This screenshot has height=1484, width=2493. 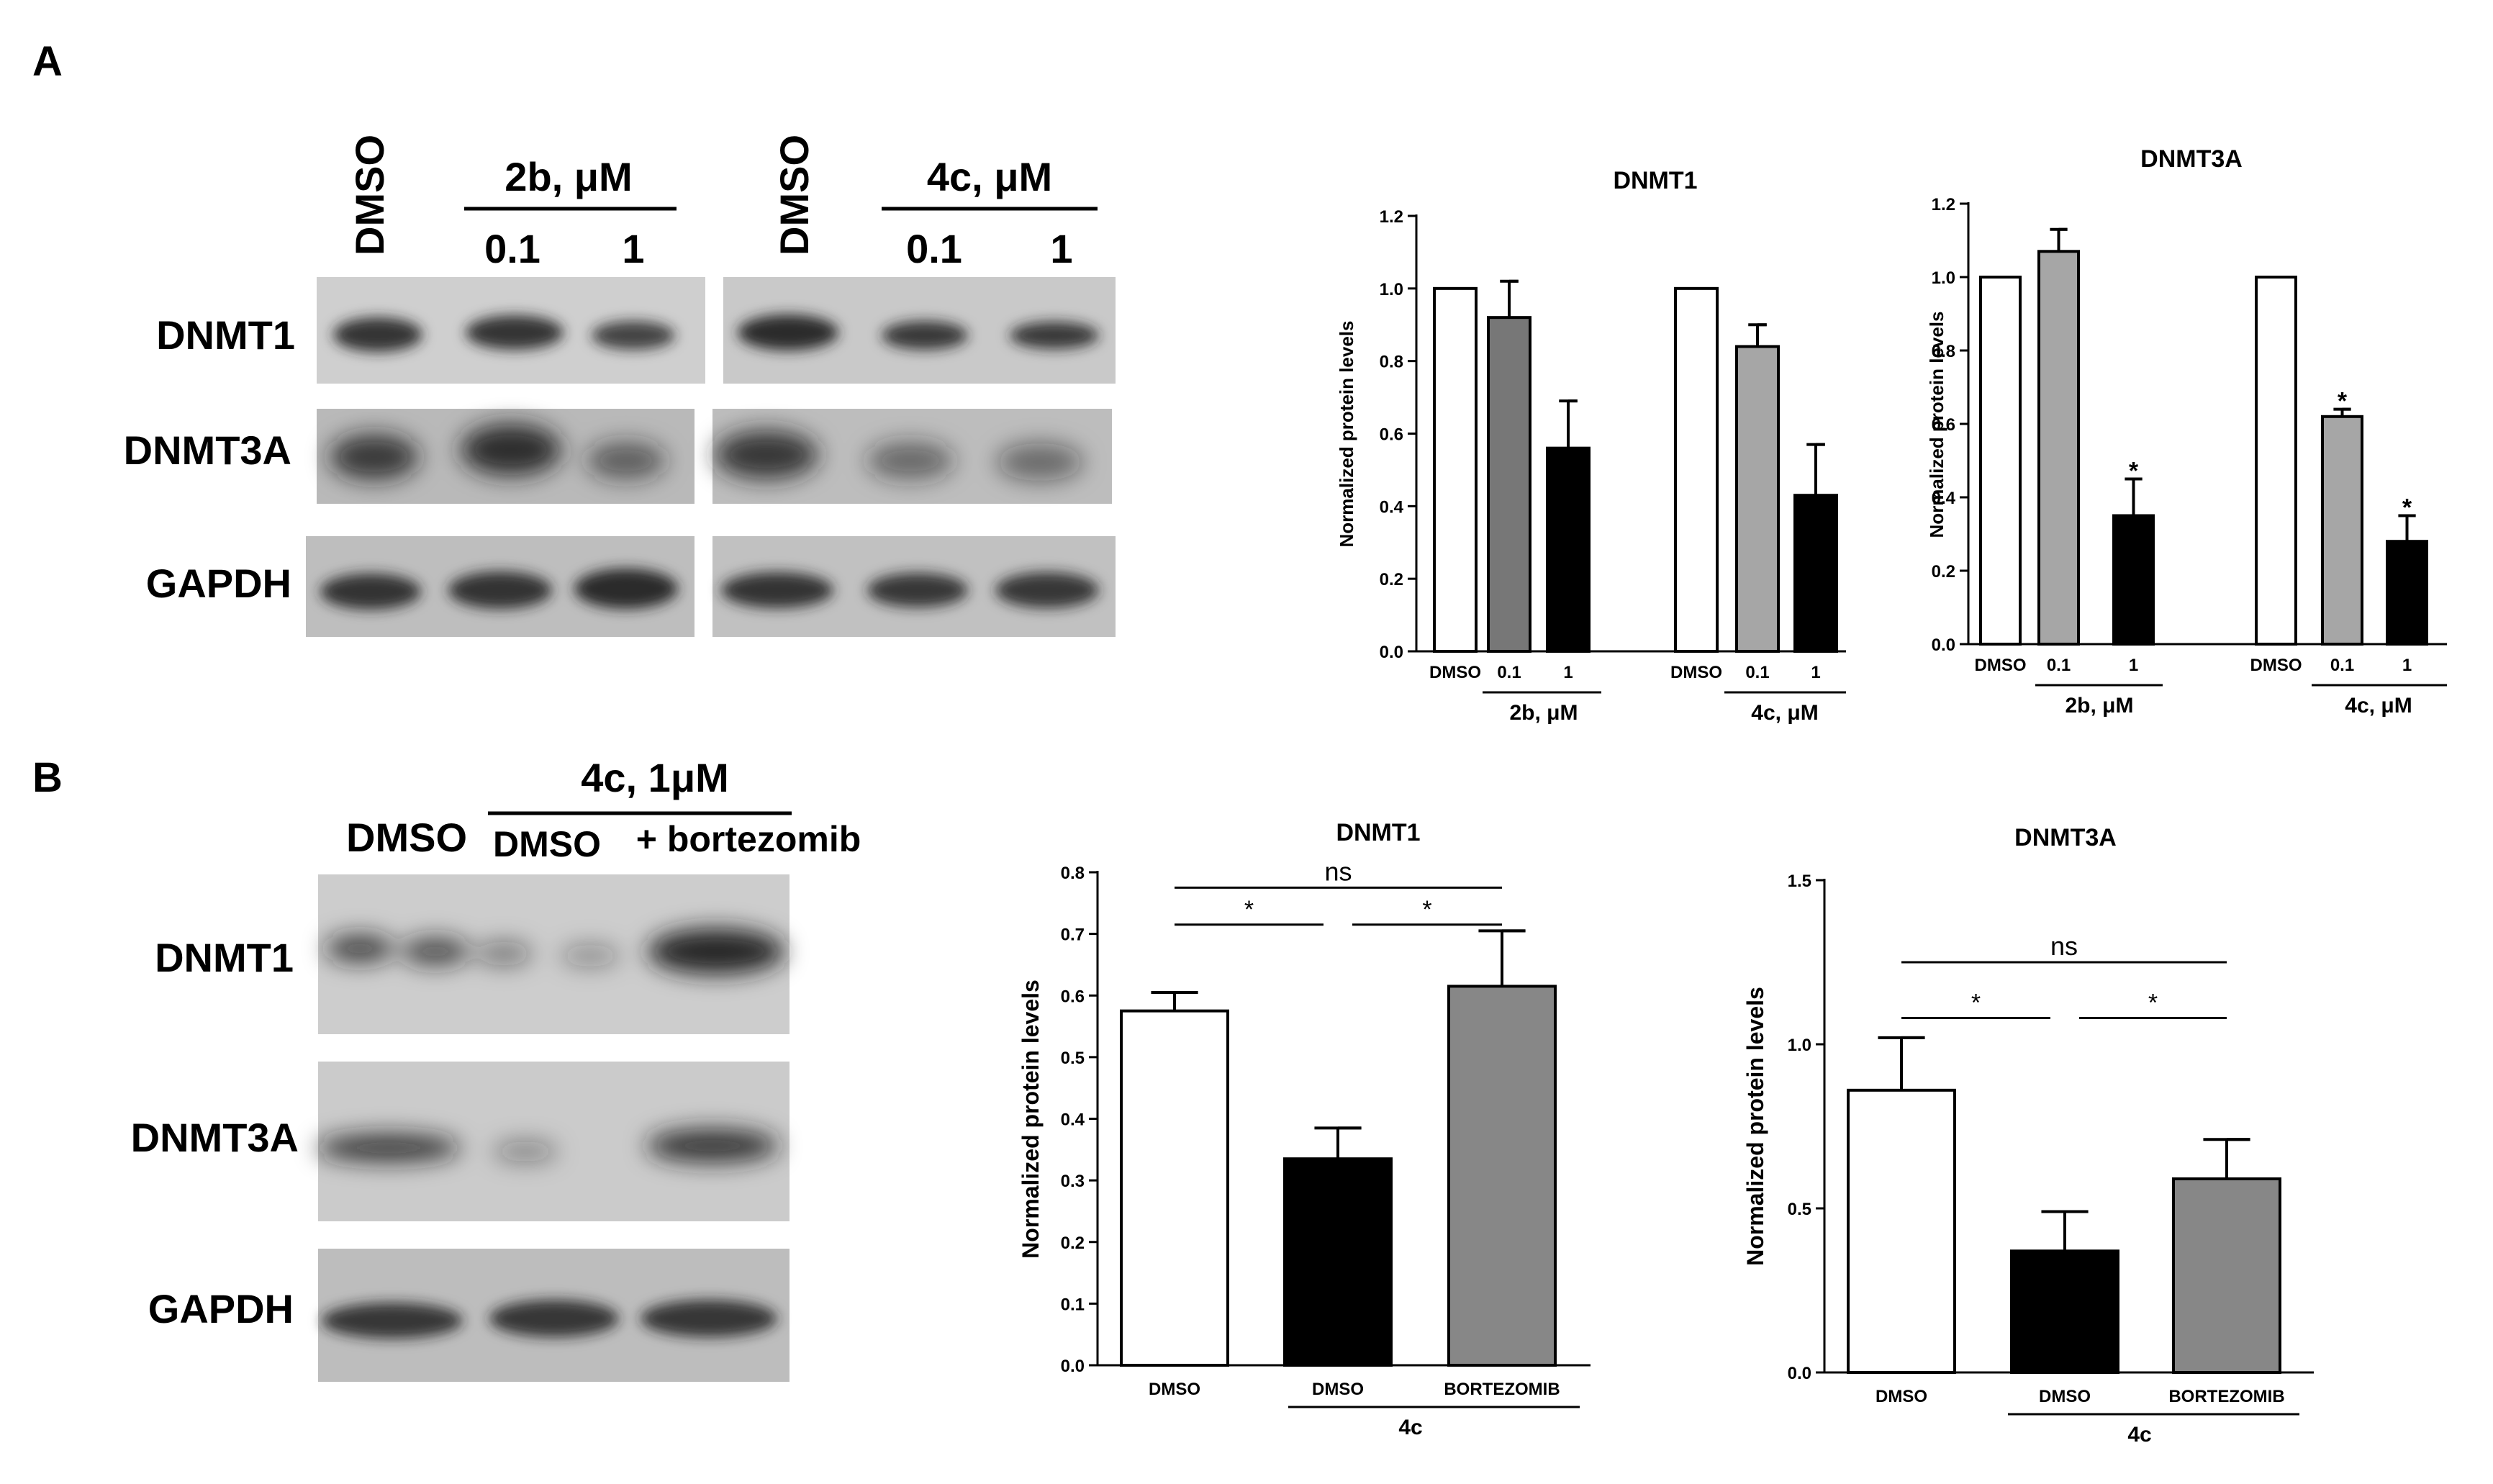 What do you see at coordinates (554, 951) in the screenshot?
I see `blot-b-bands-dnmt1` at bounding box center [554, 951].